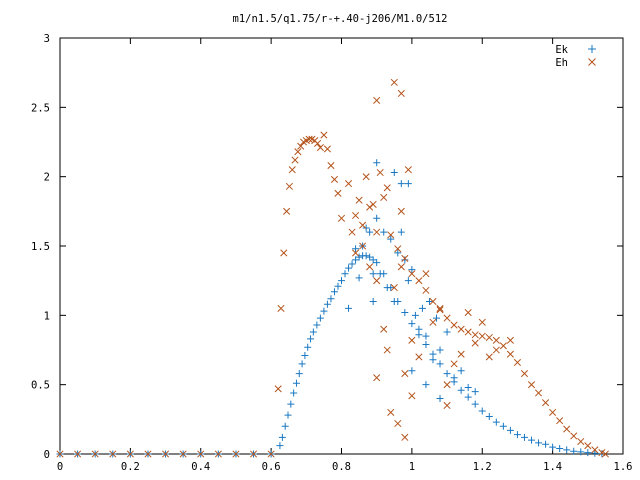  What do you see at coordinates (412, 467) in the screenshot?
I see `x-tick-label: 1` at bounding box center [412, 467].